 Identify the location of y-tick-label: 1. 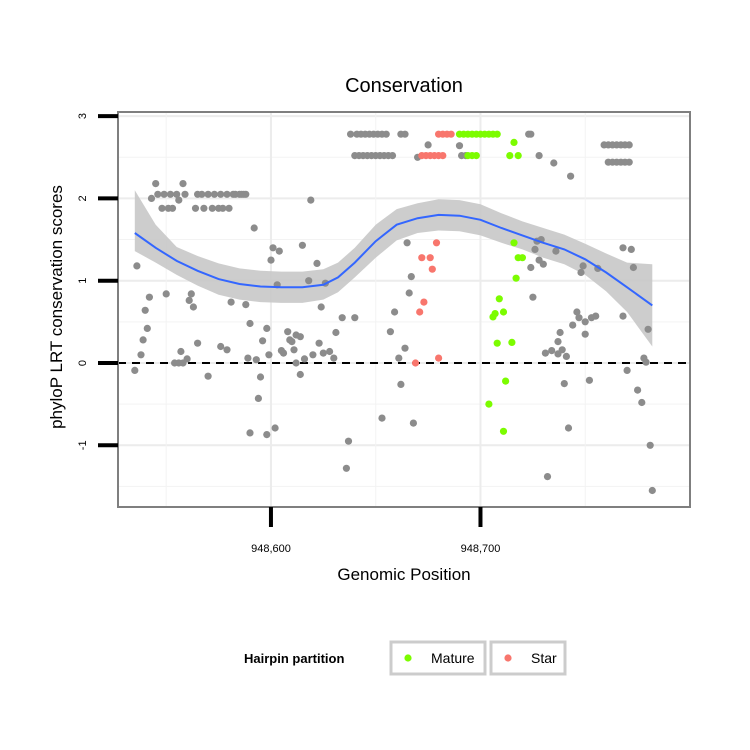
(83, 281).